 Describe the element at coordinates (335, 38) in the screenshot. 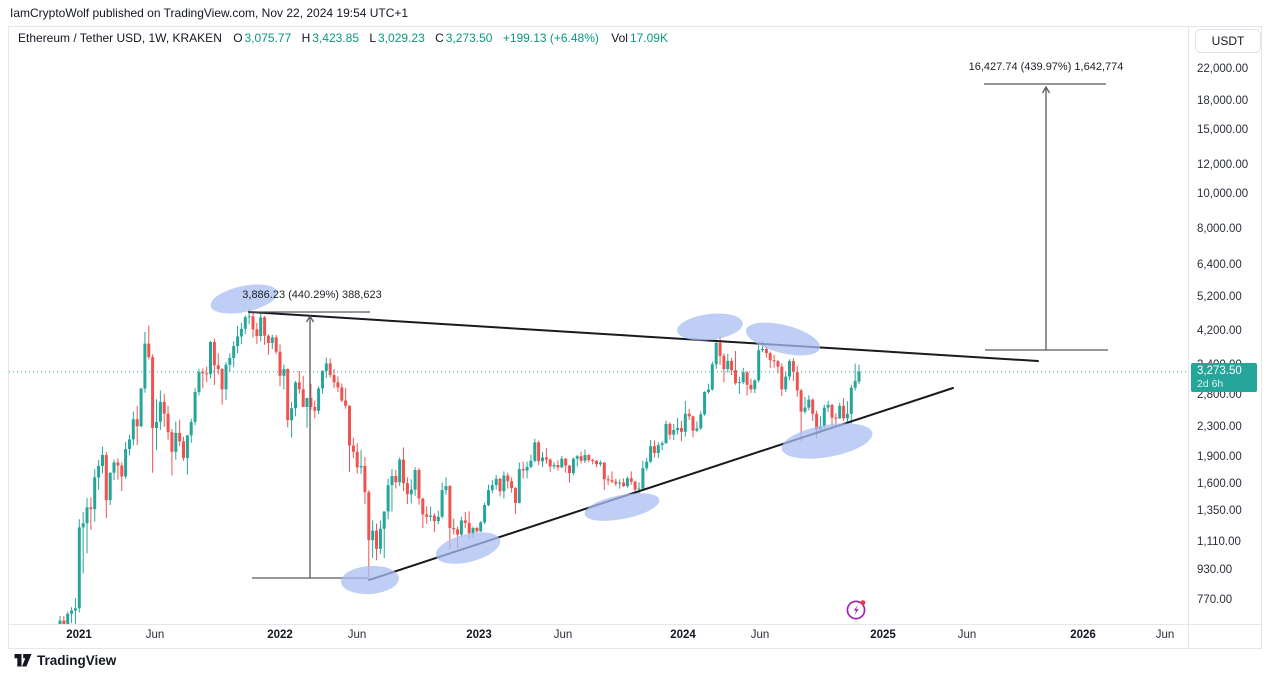

I see `high-value: 3,423.85` at that location.